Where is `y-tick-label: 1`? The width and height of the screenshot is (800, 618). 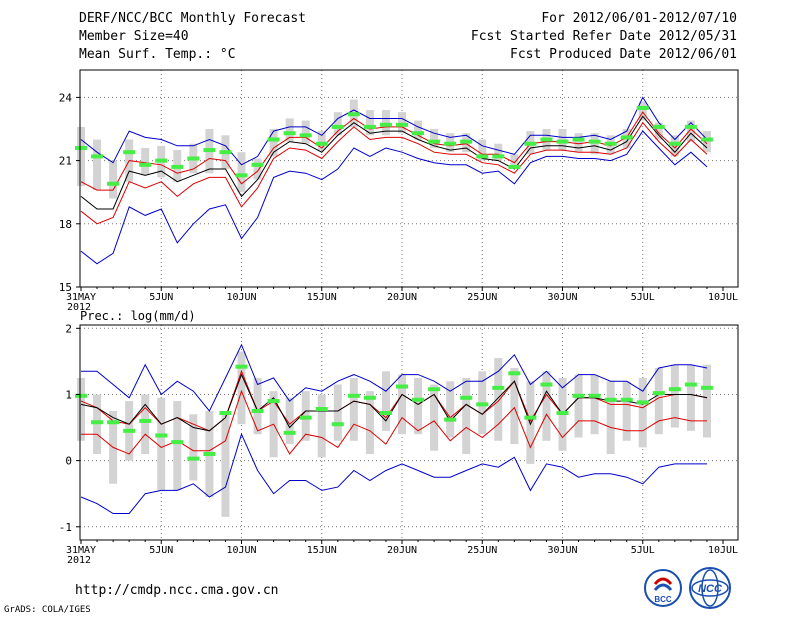 y-tick-label: 1 is located at coordinates (68, 394).